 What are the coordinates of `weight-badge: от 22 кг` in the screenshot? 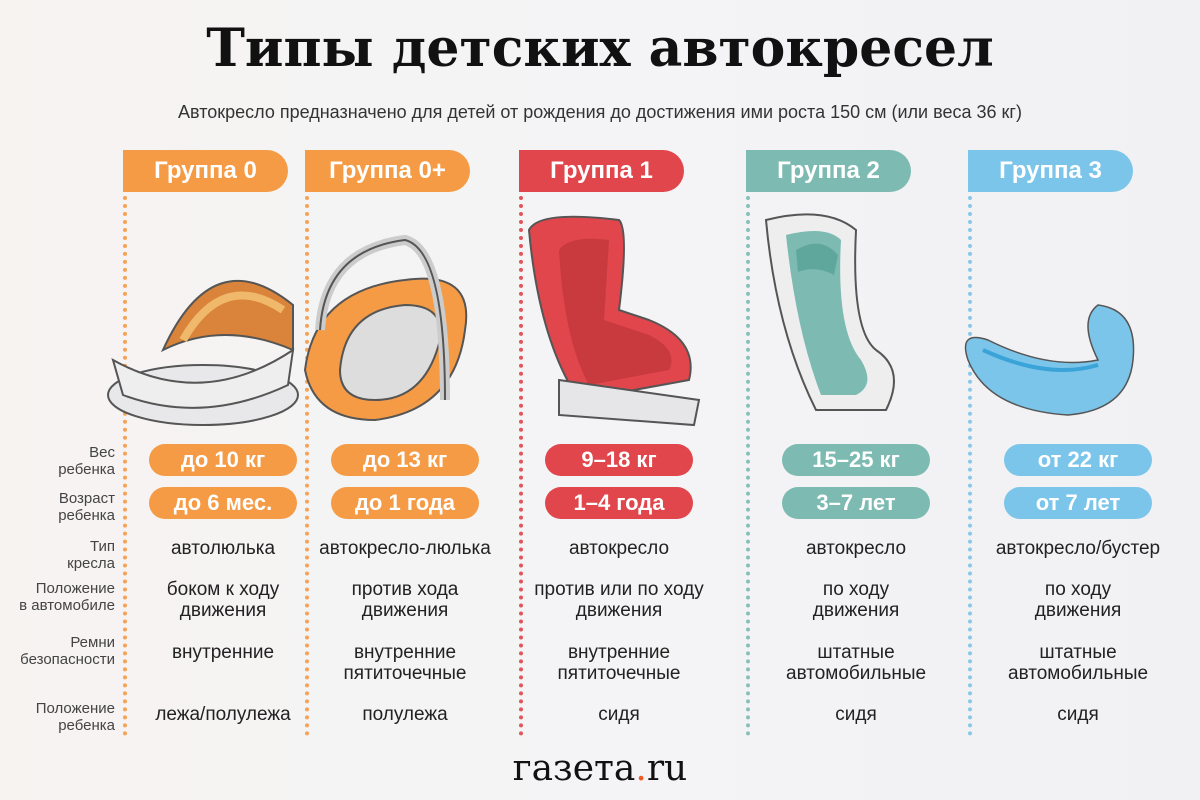 It's located at (1078, 460).